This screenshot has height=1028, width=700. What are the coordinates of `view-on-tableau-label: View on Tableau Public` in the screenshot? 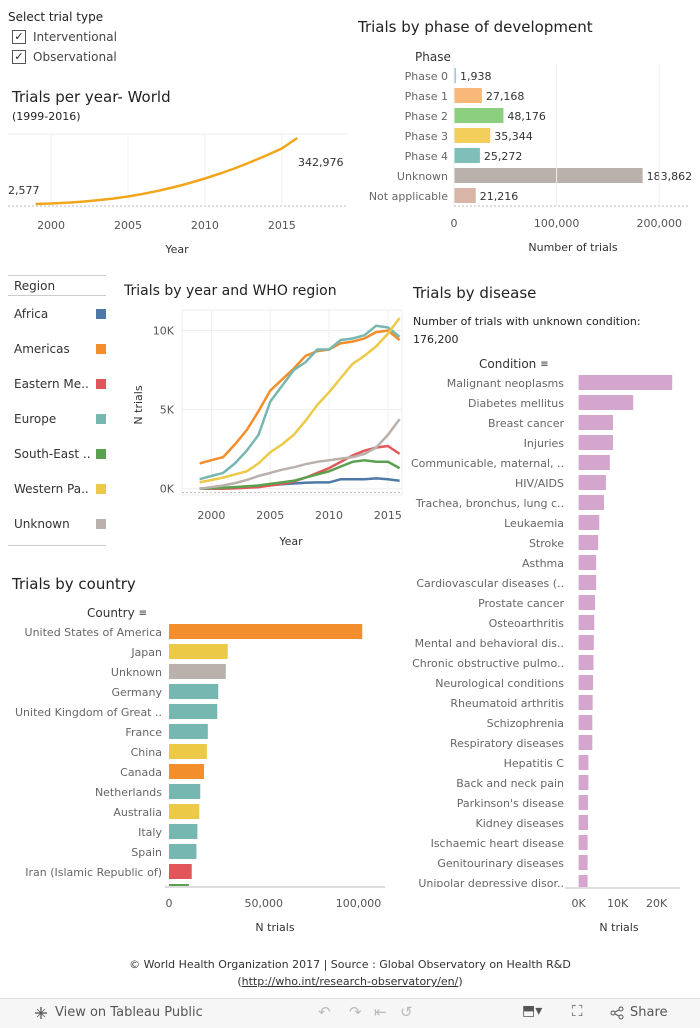 It's located at (129, 1012).